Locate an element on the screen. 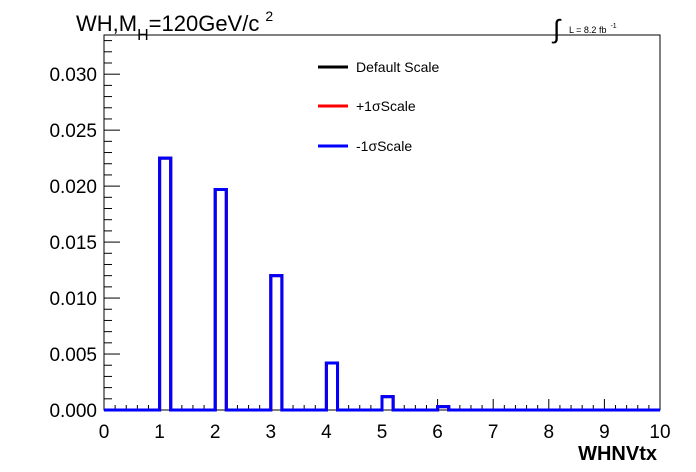 The width and height of the screenshot is (696, 472). x-tick-label: 2 is located at coordinates (215, 432).